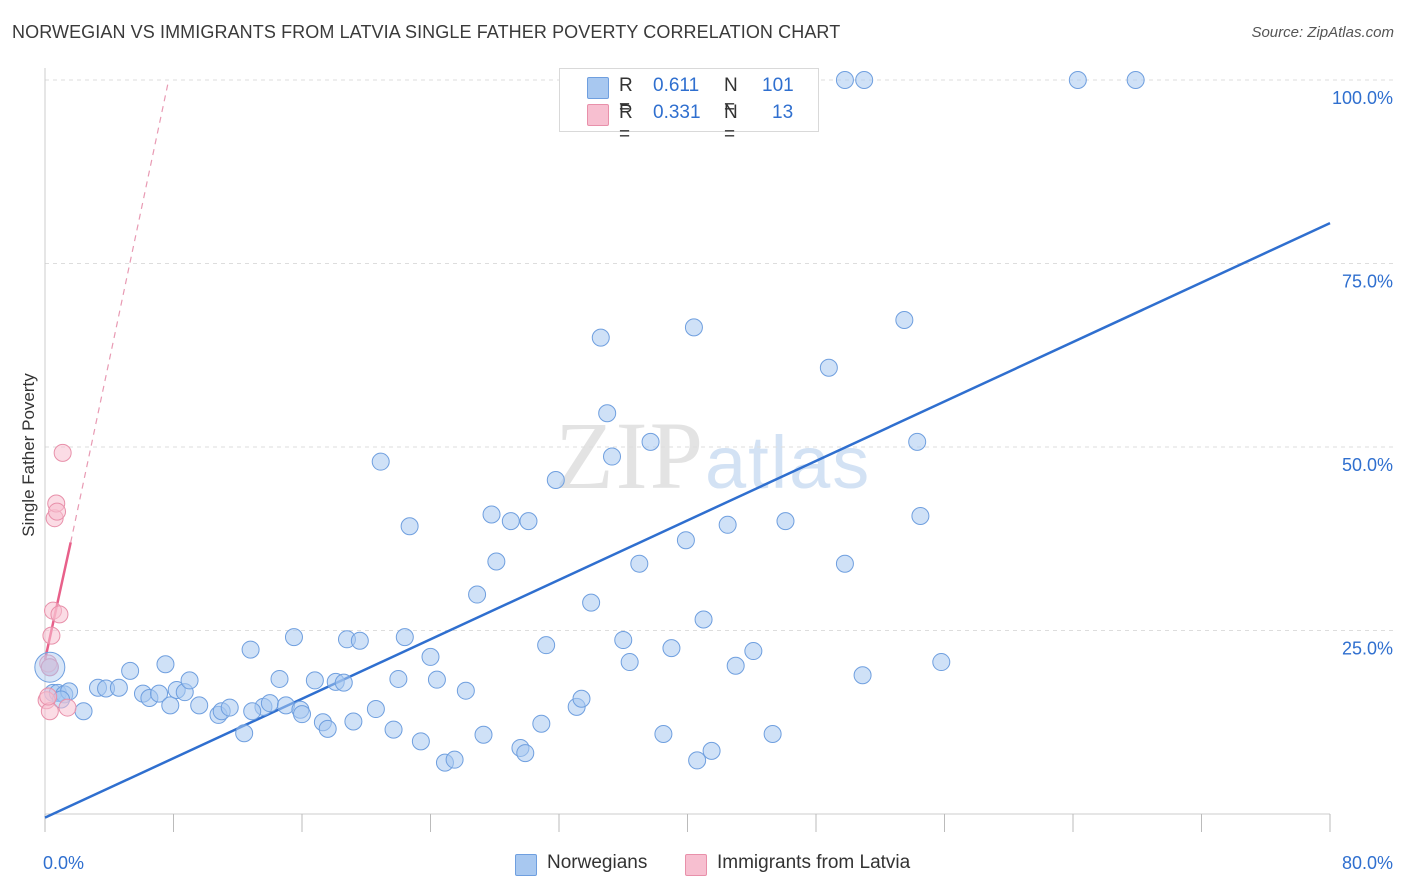 The width and height of the screenshot is (1406, 892). Describe the element at coordinates (1367, 863) in the screenshot. I see `x-tick-label: 80.0%` at that location.